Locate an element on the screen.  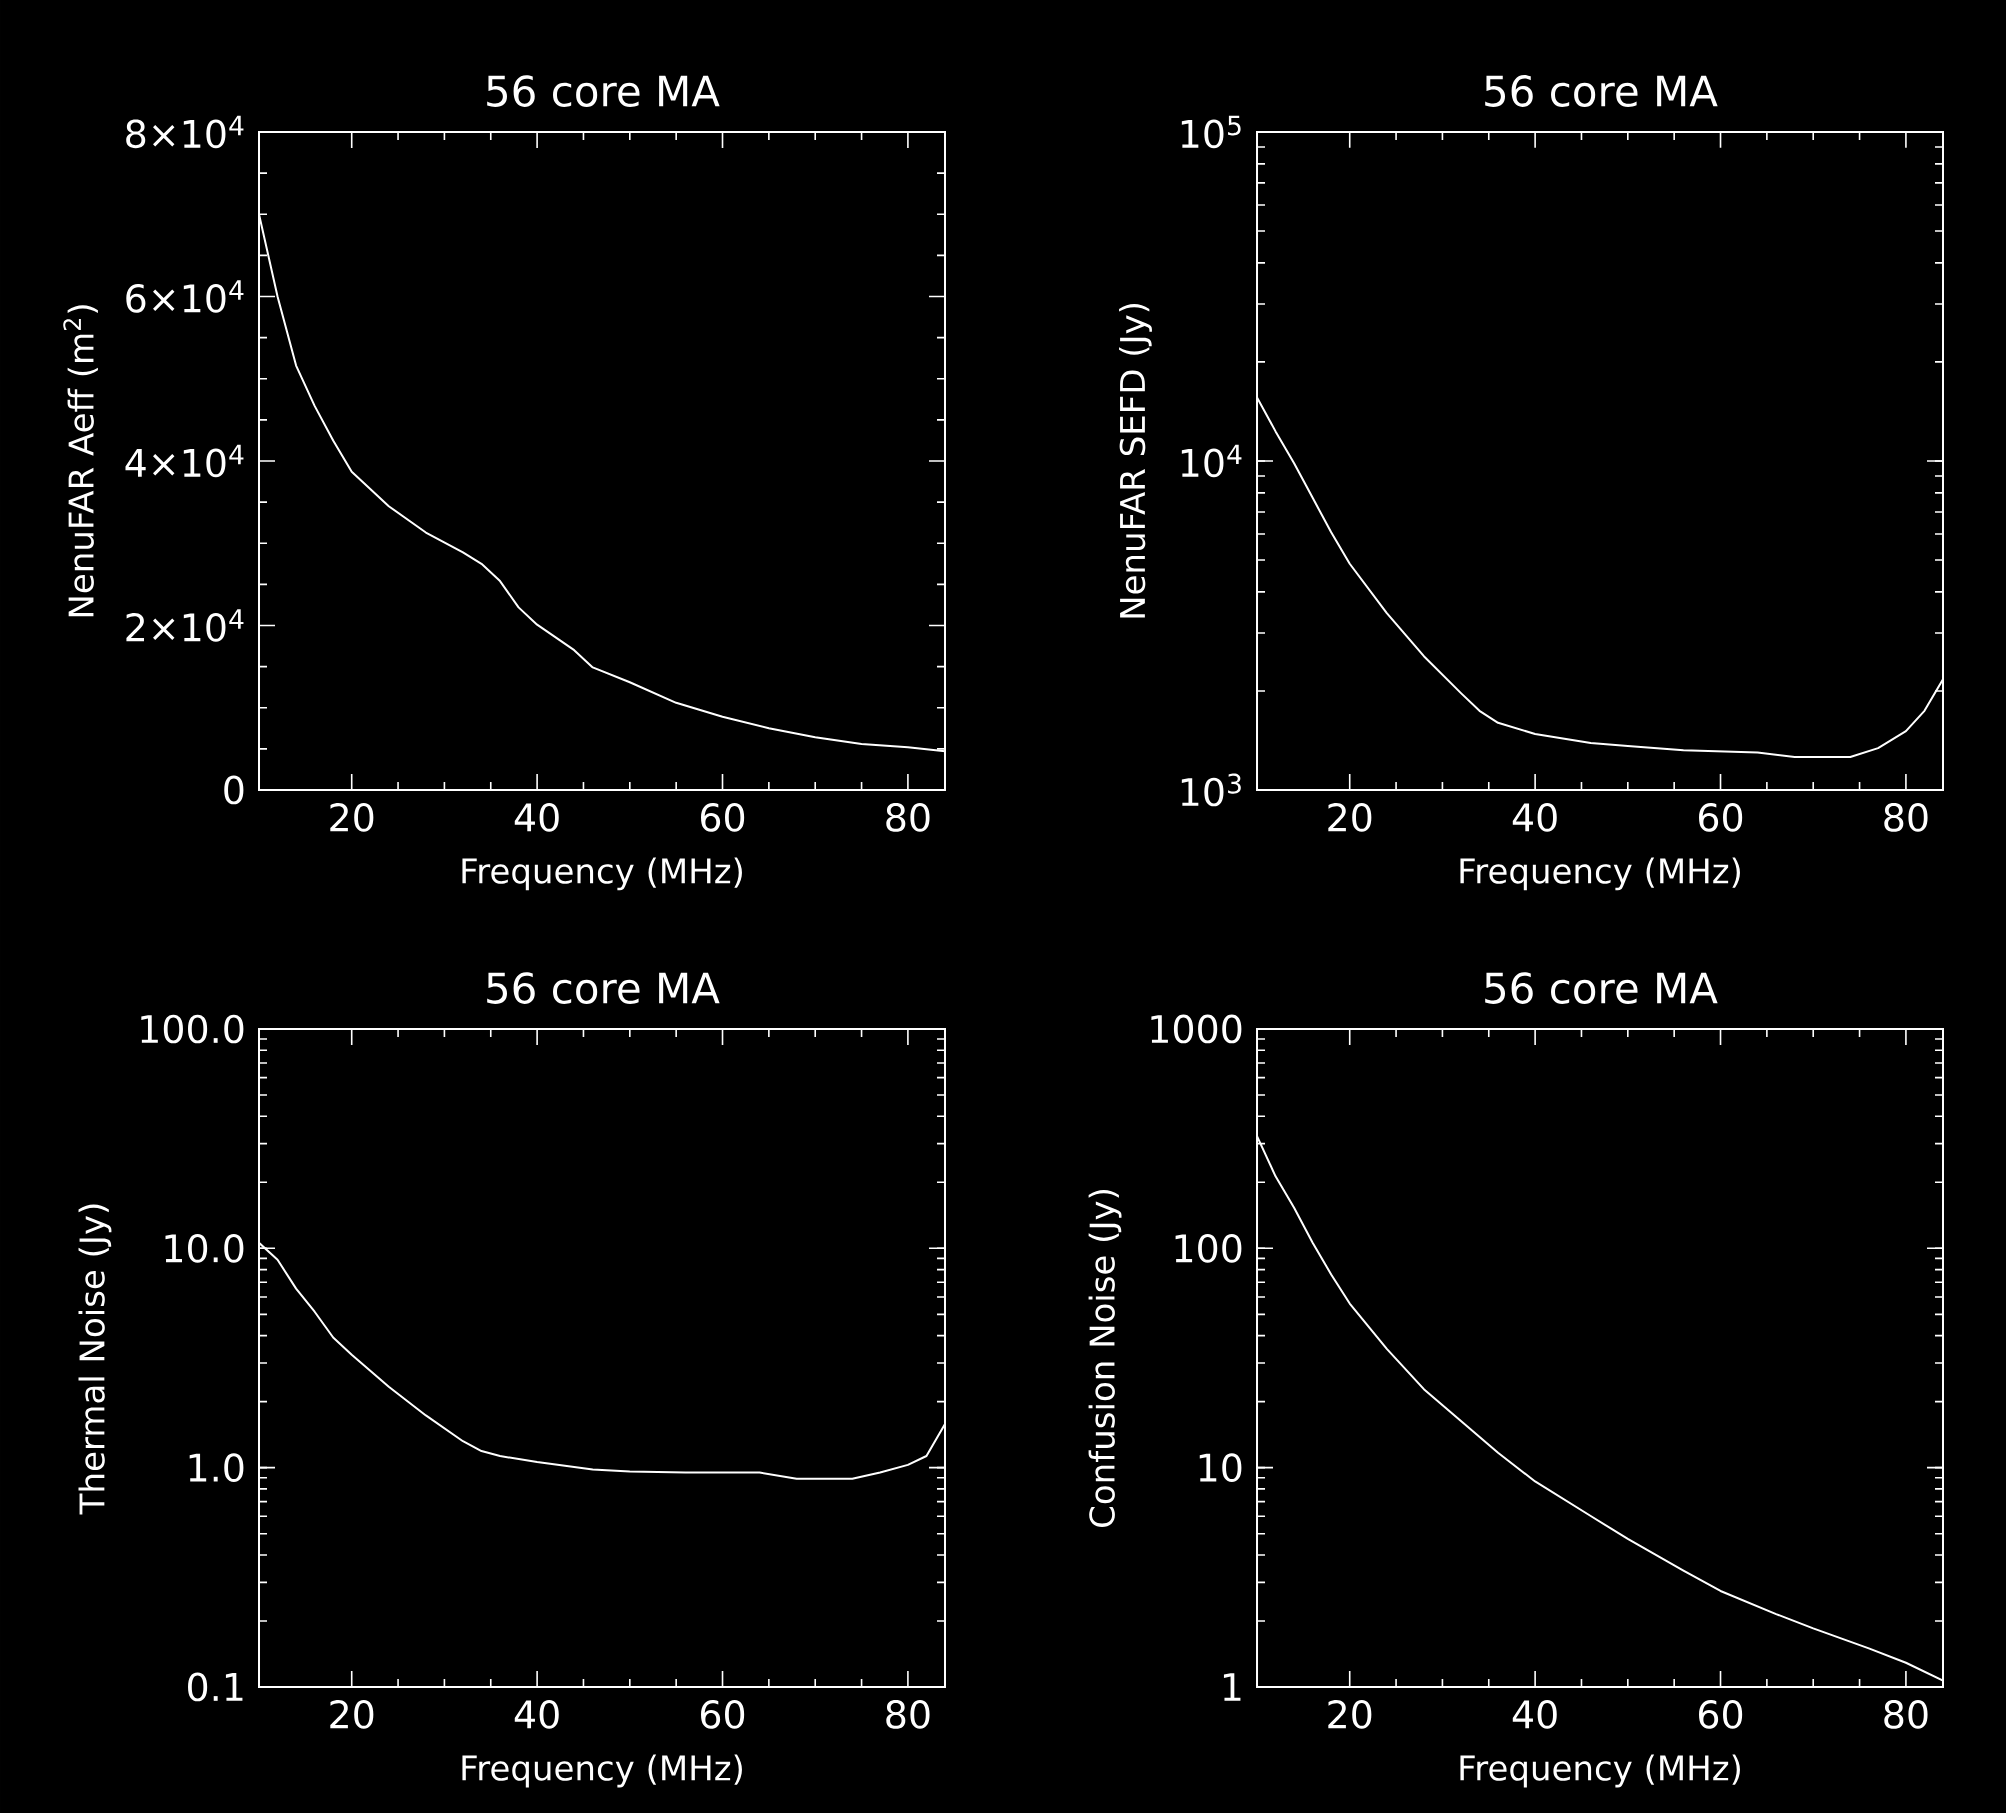
y-axis-title: NenuFAR SEFD (Jy) is located at coordinates (1135, 460).